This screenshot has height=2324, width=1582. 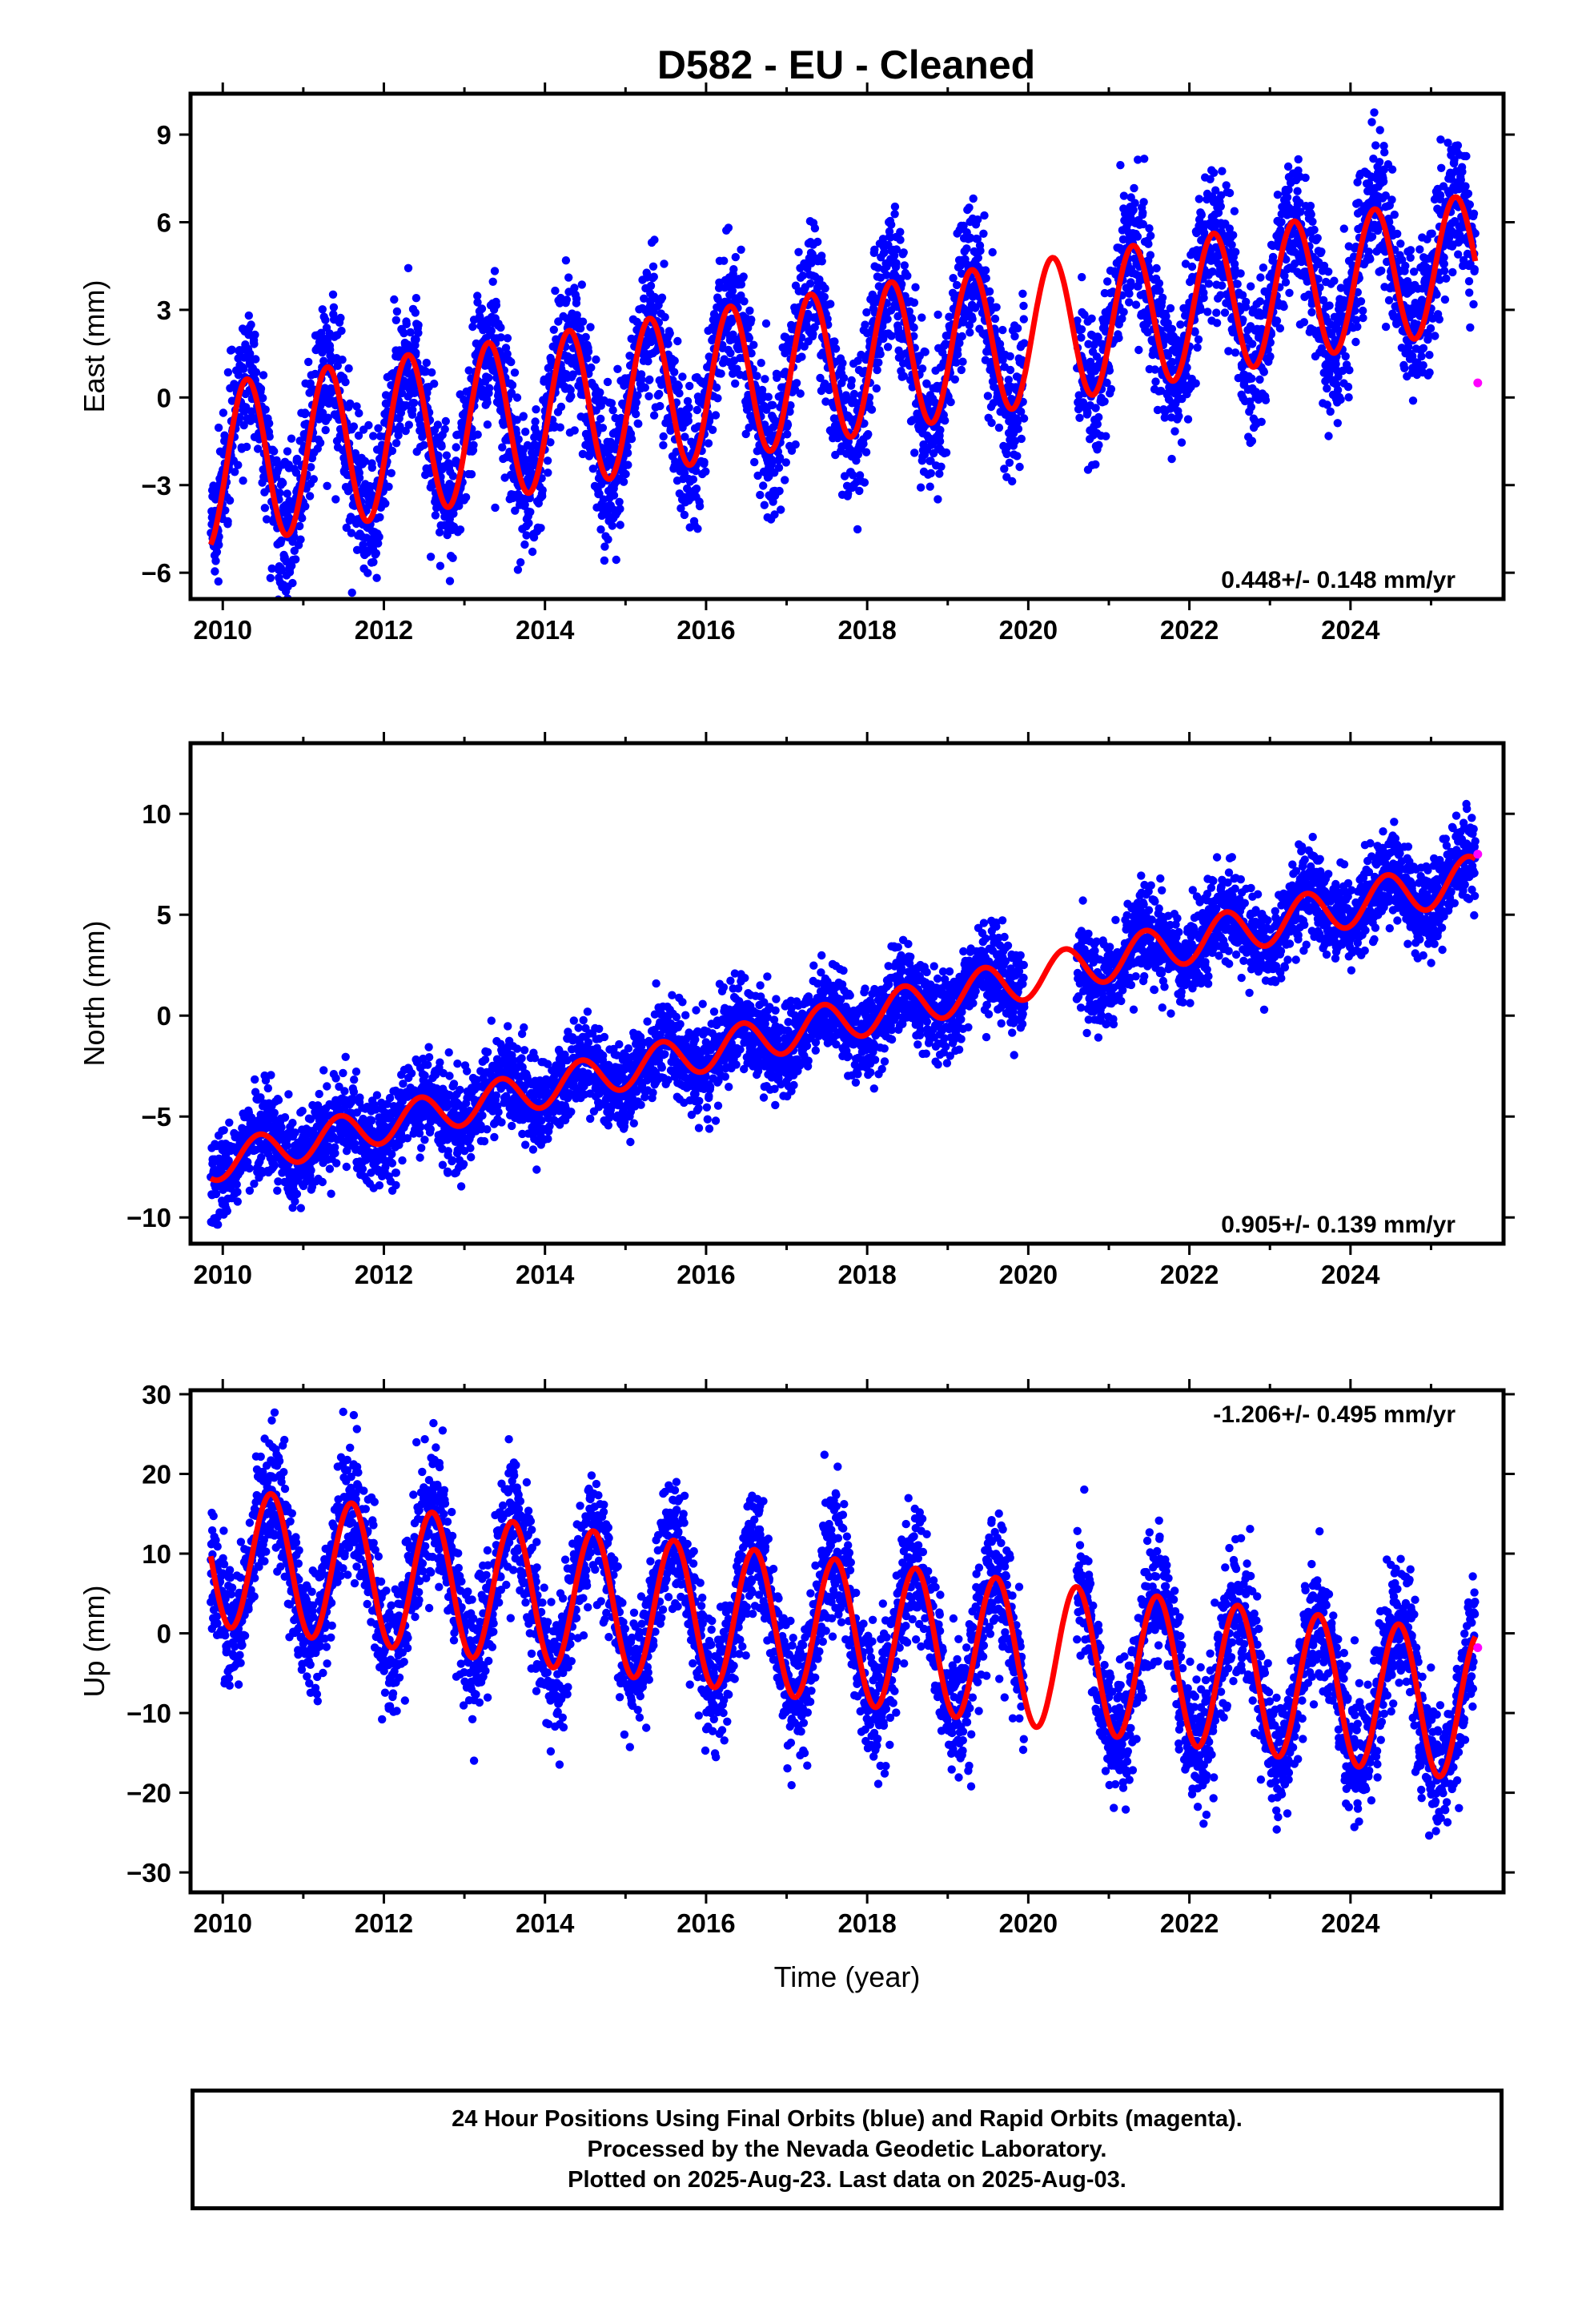 What do you see at coordinates (706, 630) in the screenshot?
I see `east-x-tick-label: 2016` at bounding box center [706, 630].